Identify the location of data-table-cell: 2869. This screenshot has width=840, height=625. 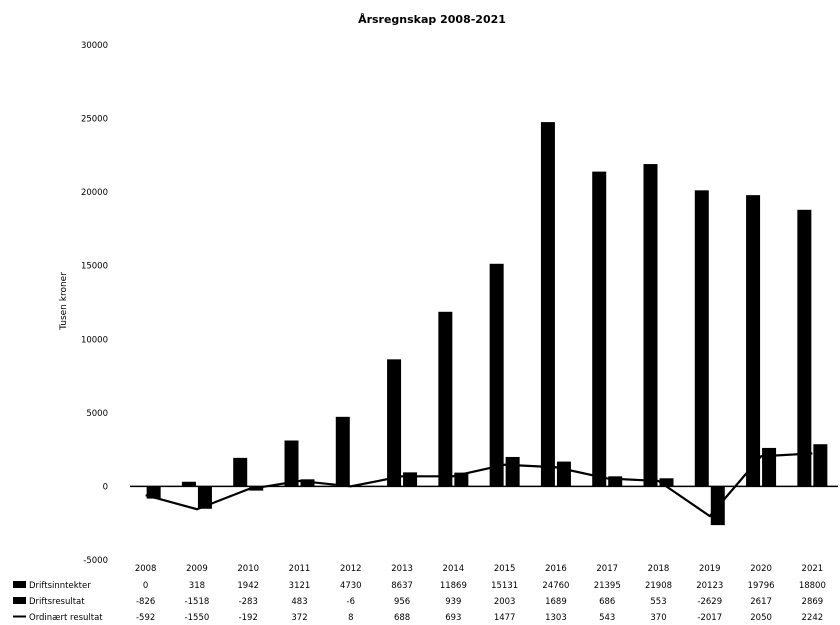
(813, 602).